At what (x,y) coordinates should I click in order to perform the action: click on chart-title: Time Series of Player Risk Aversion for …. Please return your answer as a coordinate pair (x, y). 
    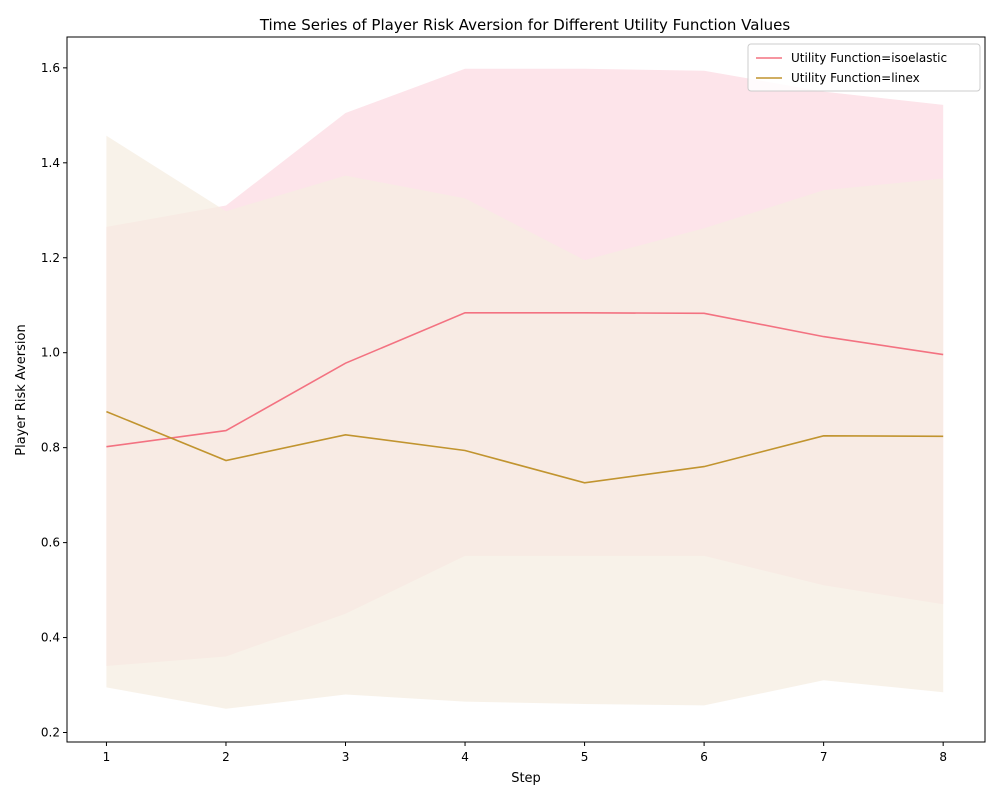
    Looking at the image, I should click on (525, 25).